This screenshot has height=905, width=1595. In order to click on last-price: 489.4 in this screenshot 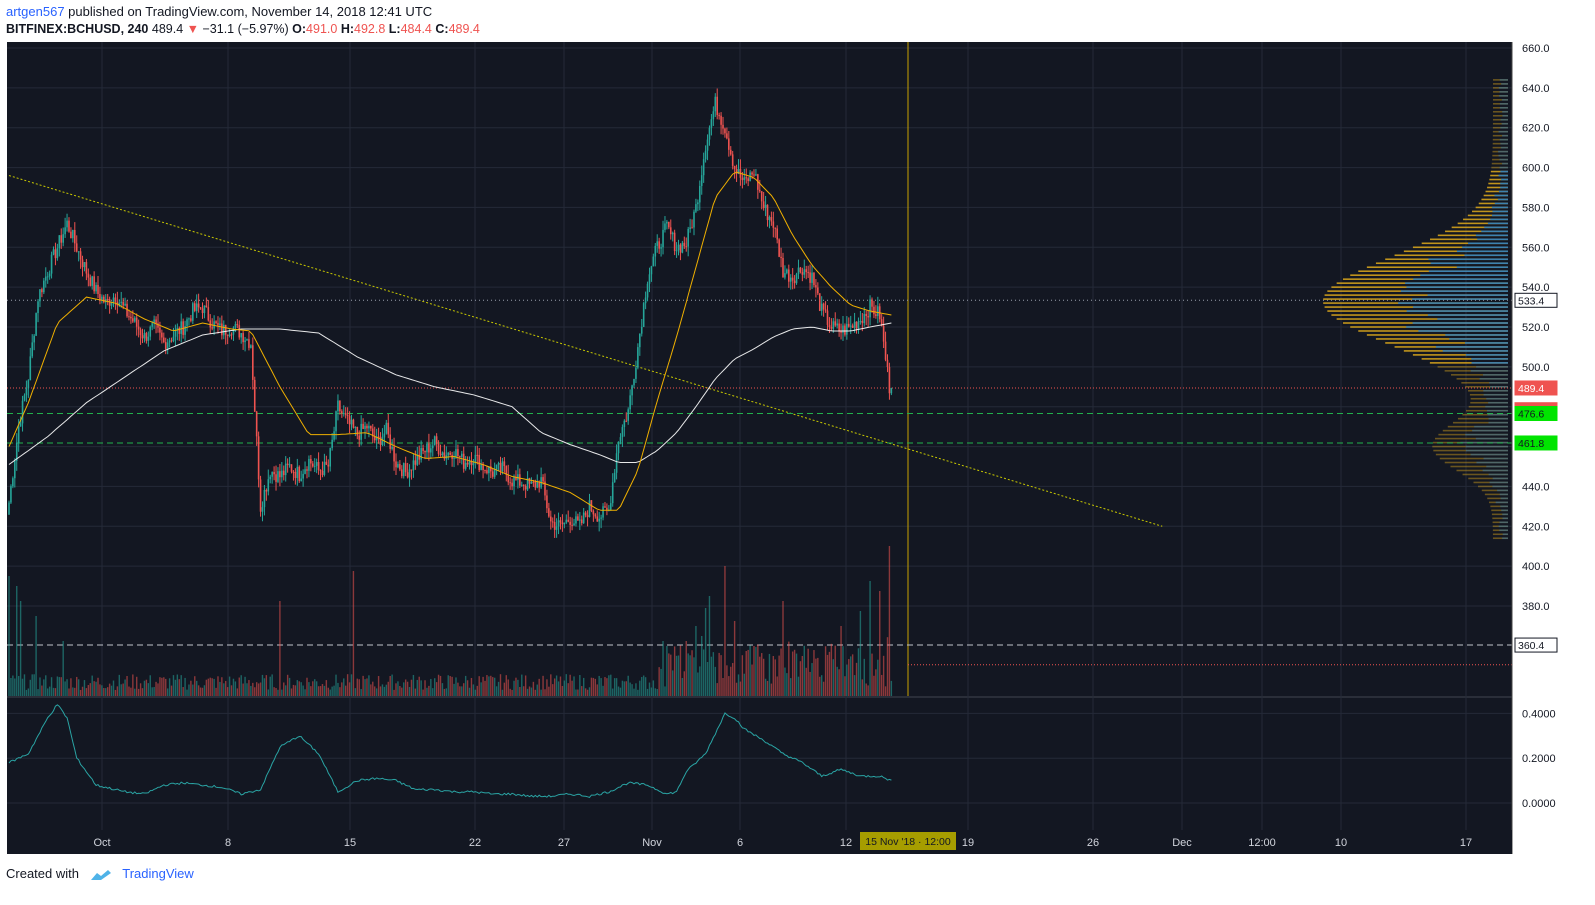, I will do `click(167, 29)`.